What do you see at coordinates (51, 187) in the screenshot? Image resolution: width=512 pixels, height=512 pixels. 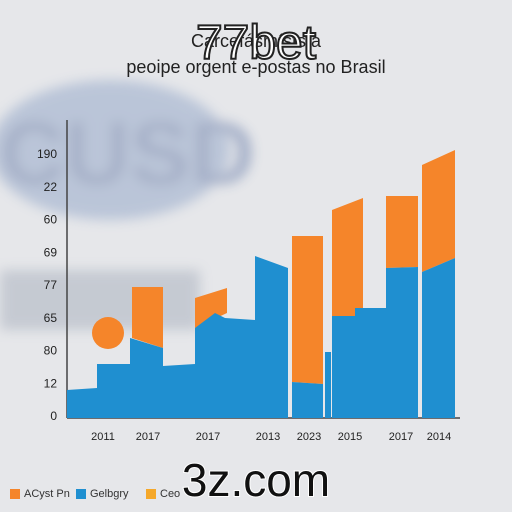 I see `y-tick-label: 22` at bounding box center [51, 187].